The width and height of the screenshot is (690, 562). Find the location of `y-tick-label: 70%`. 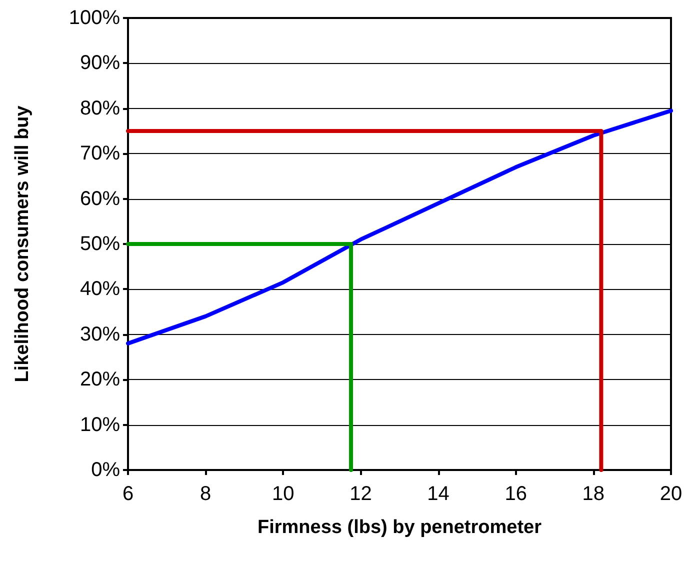

y-tick-label: 70% is located at coordinates (100, 153).